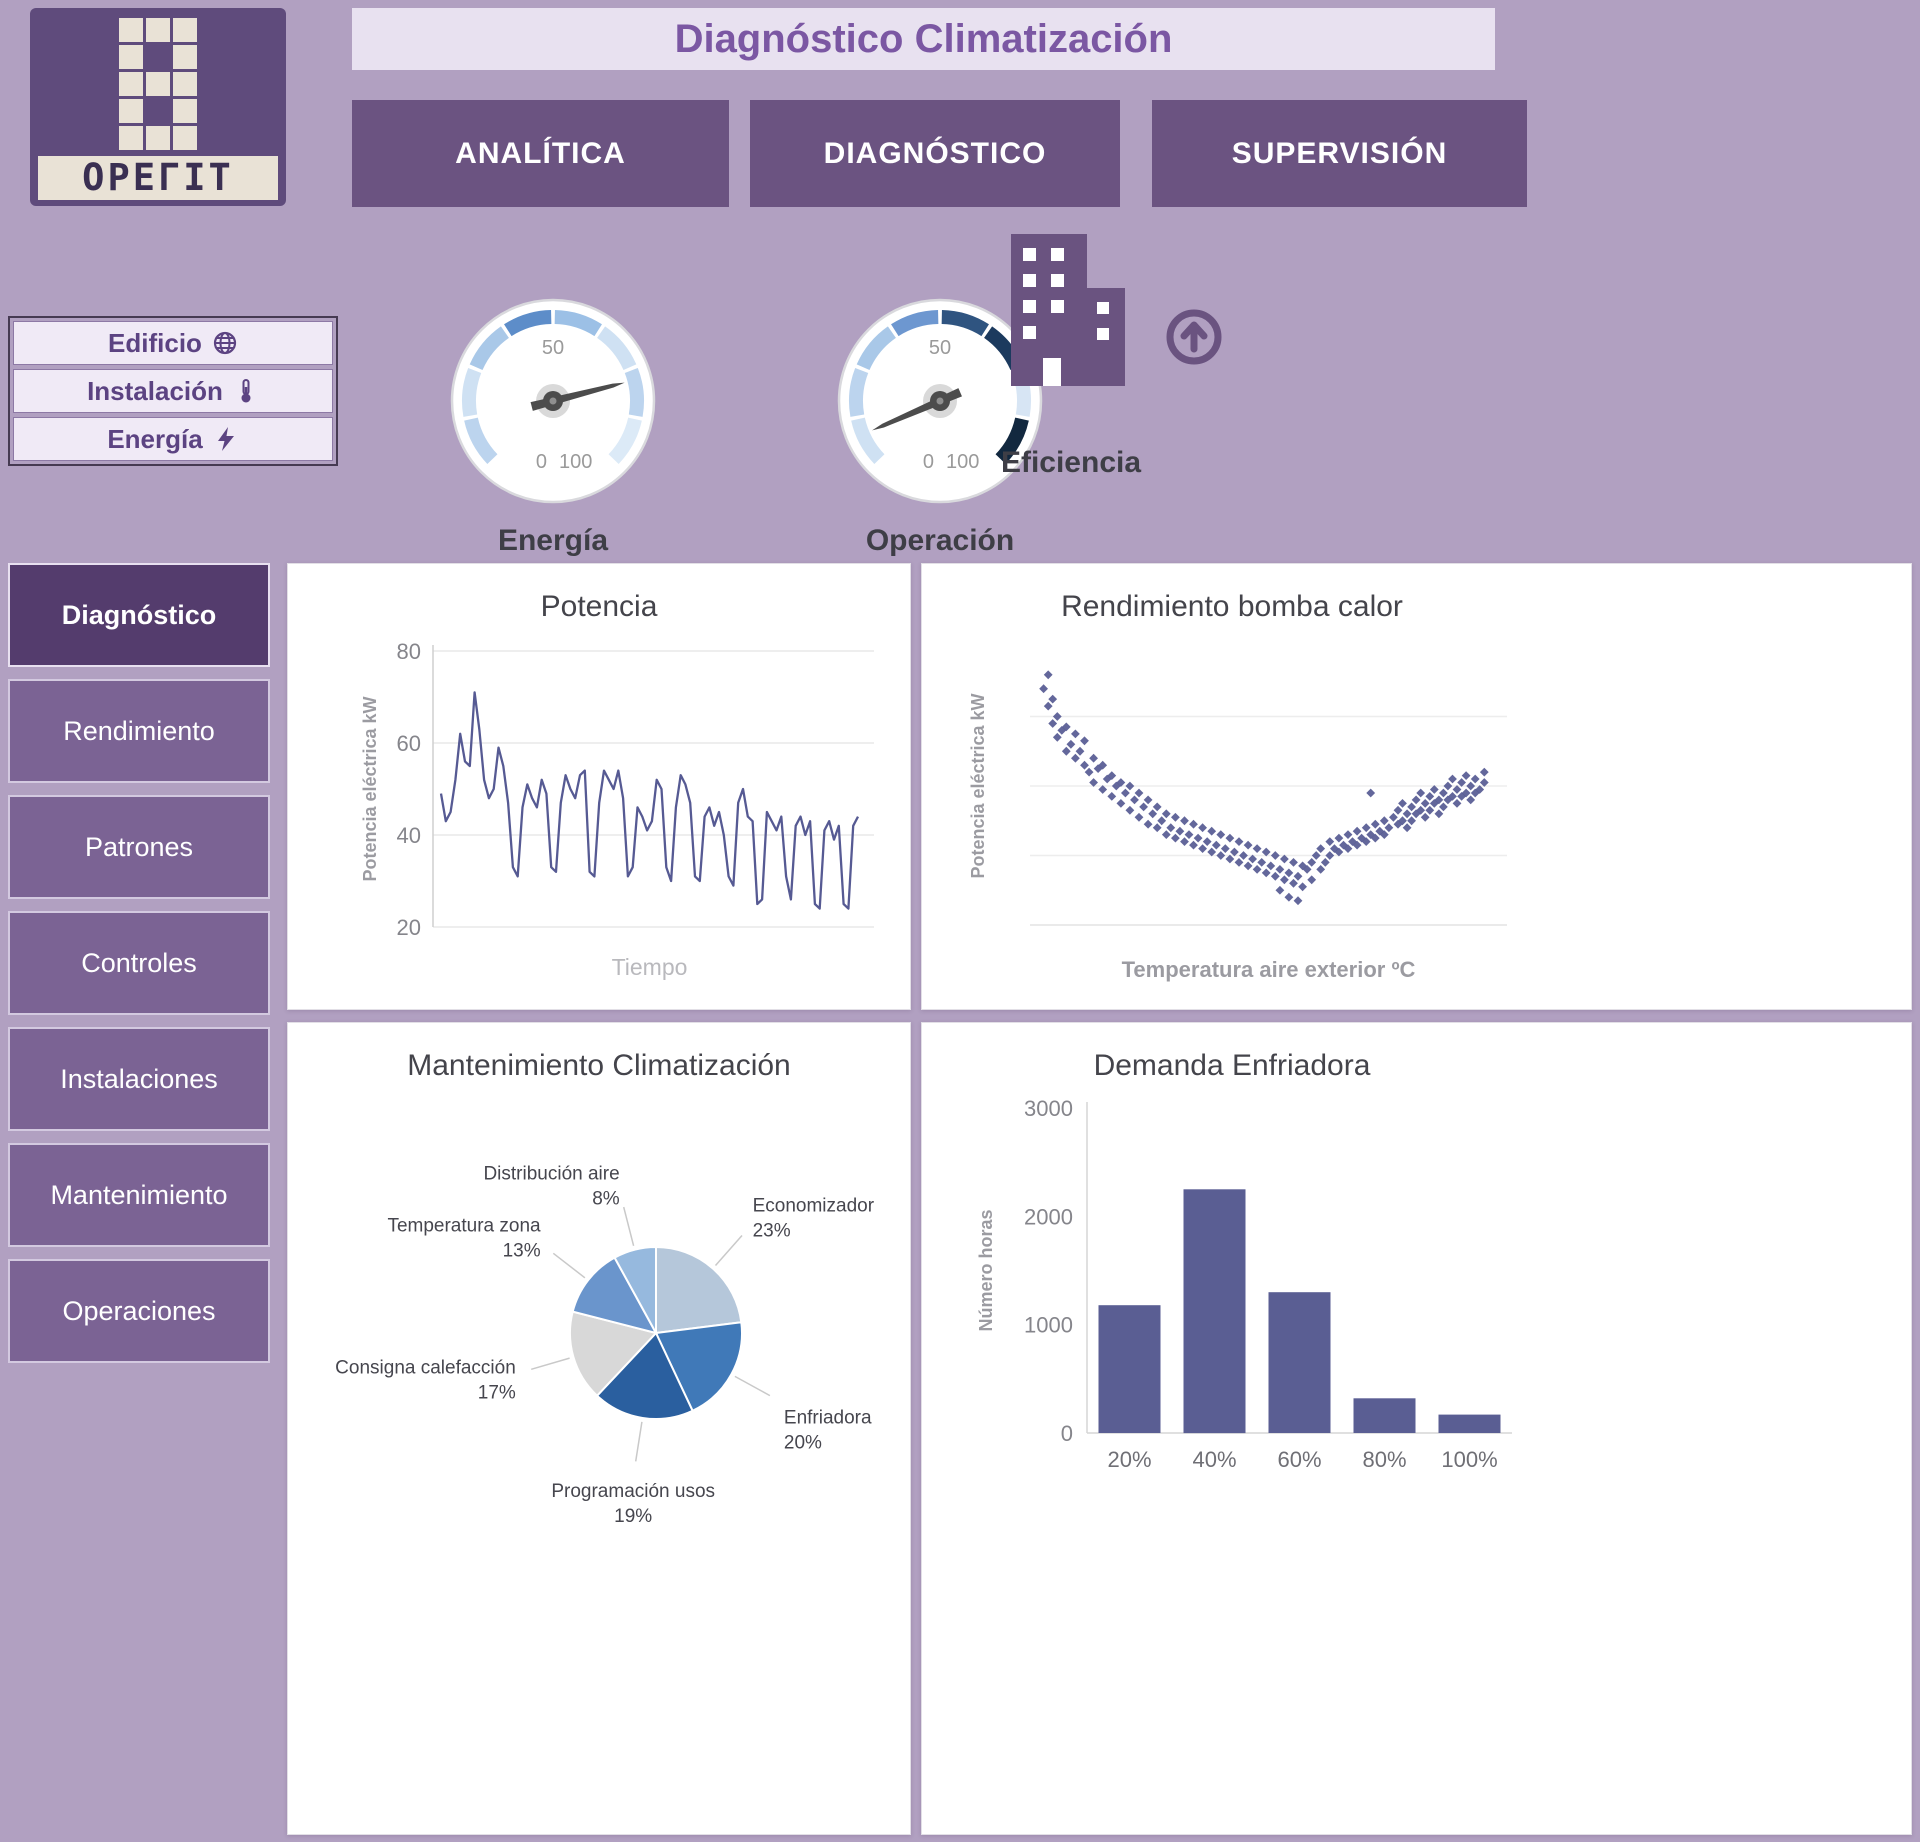  I want to click on gauge-energia-label: Energía, so click(553, 540).